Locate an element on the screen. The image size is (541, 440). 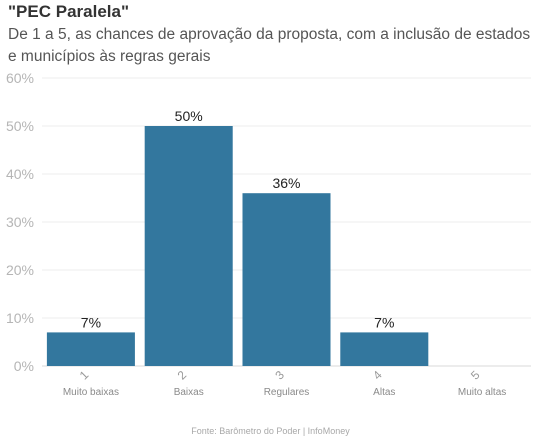
x-tick-label: Baixas is located at coordinates (189, 392).